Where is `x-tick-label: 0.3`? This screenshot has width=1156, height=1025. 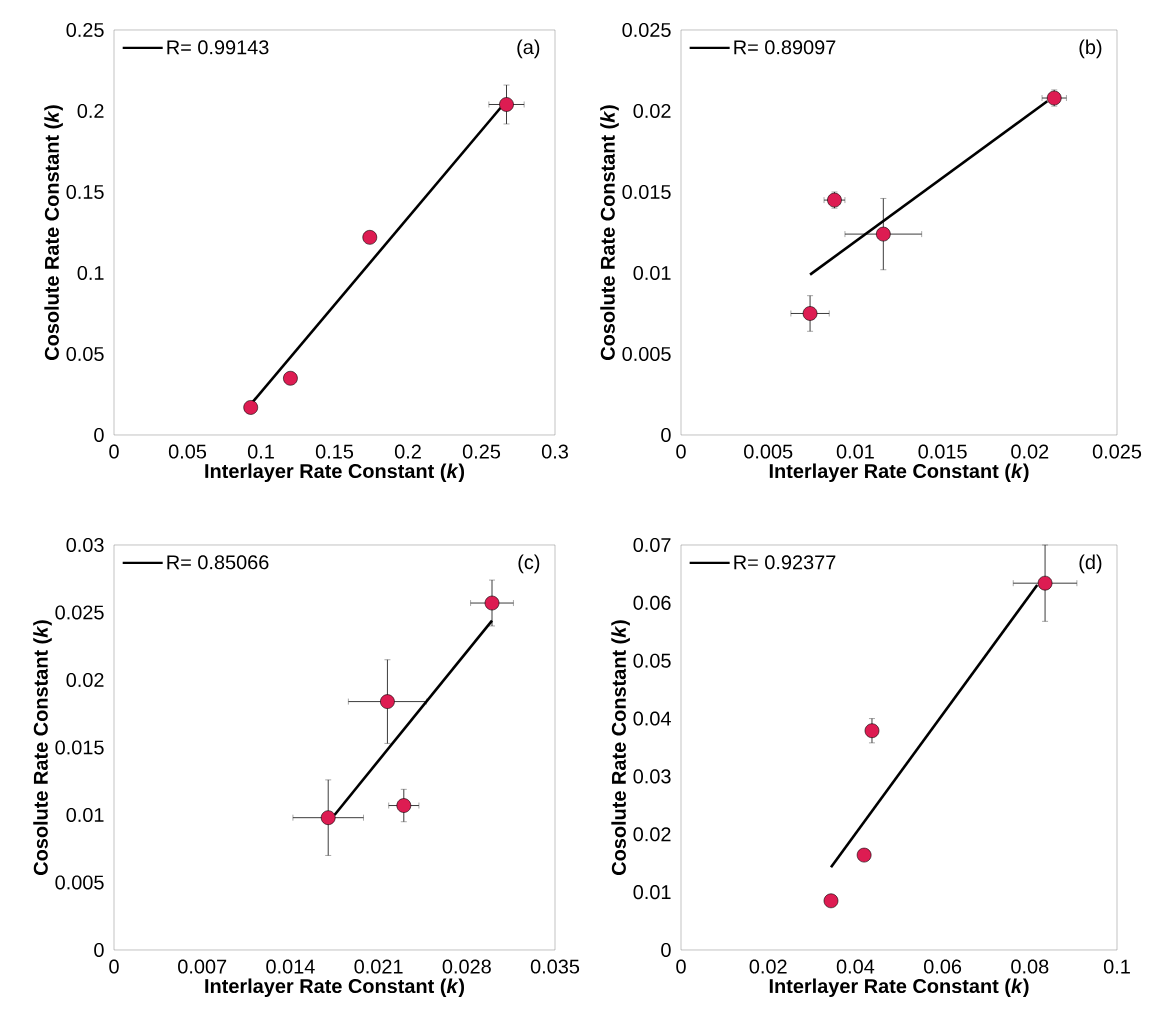 x-tick-label: 0.3 is located at coordinates (554, 451).